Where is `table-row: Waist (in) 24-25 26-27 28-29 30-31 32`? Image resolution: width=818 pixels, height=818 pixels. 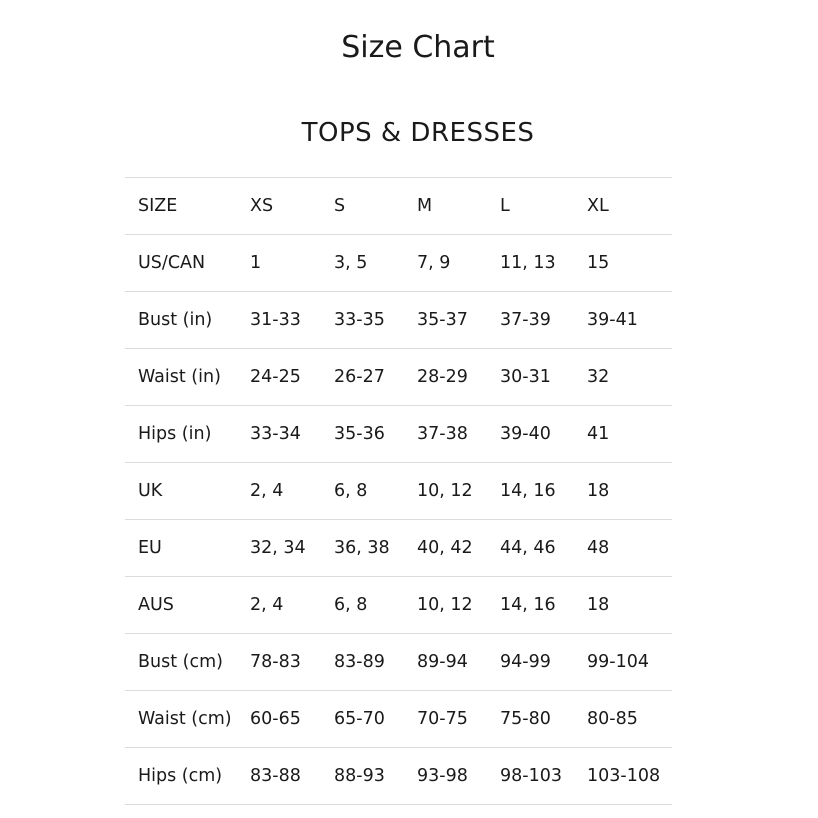
table-row: Waist (in) 24-25 26-27 28-29 30-31 32 is located at coordinates (398, 377).